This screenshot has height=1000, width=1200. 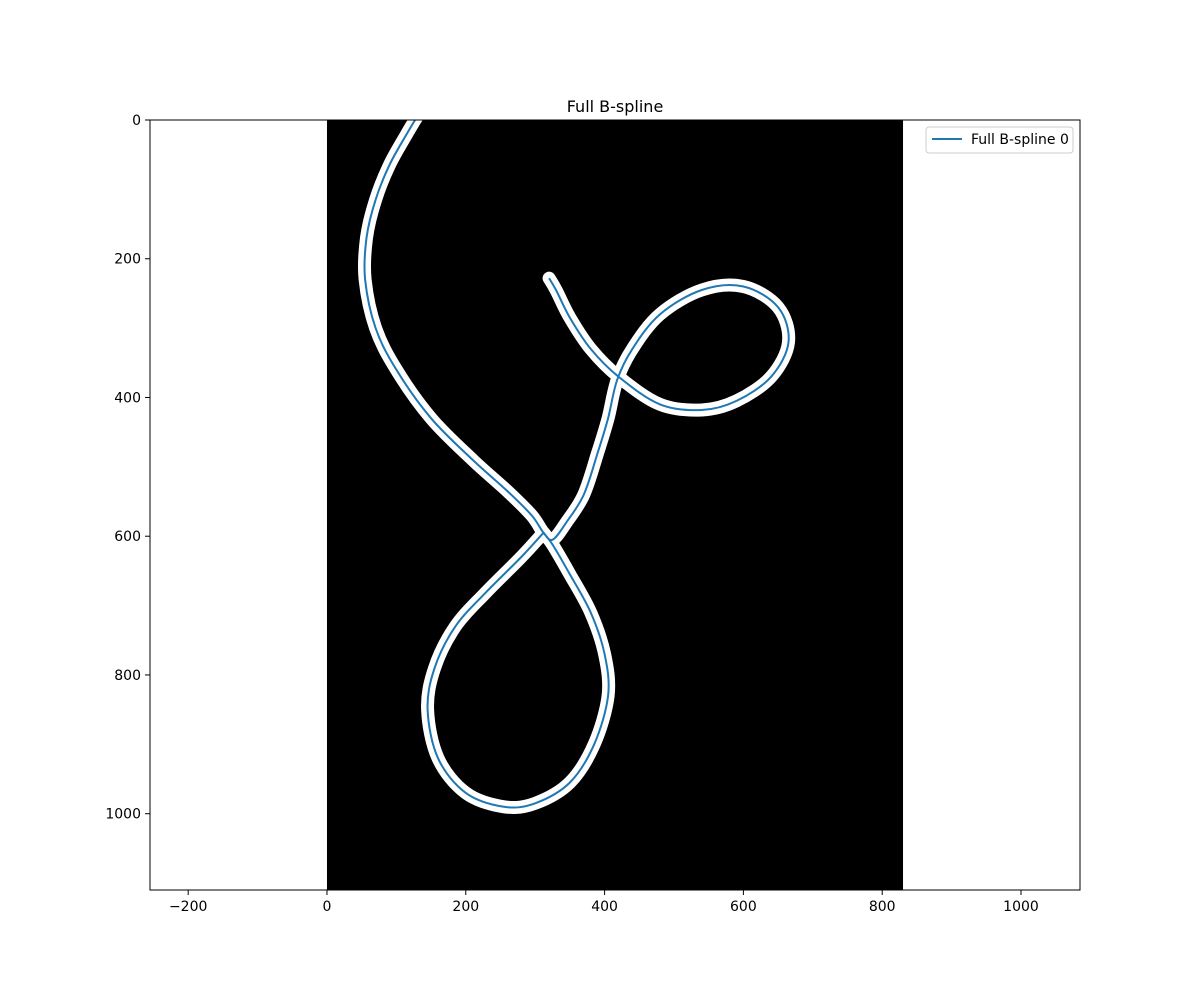 I want to click on legend: Full B-spline 0, so click(x=999, y=140).